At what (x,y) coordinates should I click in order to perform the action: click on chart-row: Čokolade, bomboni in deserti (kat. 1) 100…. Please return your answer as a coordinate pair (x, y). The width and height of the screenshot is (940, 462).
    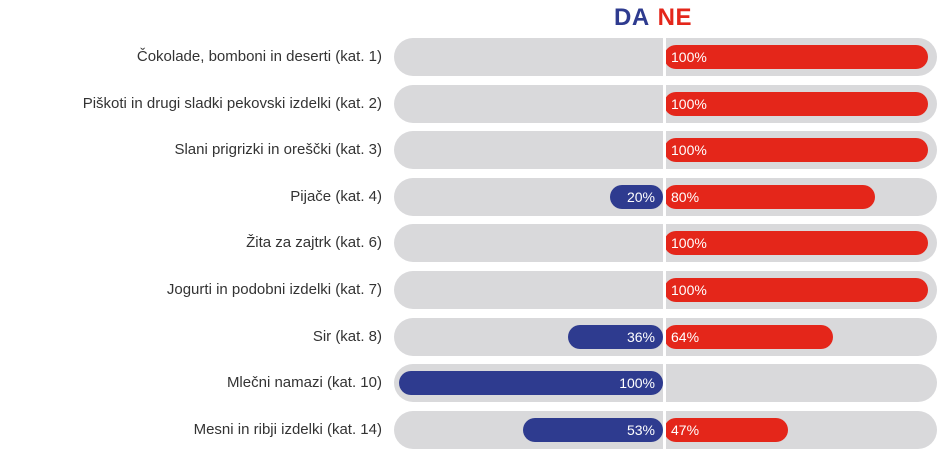
    Looking at the image, I should click on (470, 57).